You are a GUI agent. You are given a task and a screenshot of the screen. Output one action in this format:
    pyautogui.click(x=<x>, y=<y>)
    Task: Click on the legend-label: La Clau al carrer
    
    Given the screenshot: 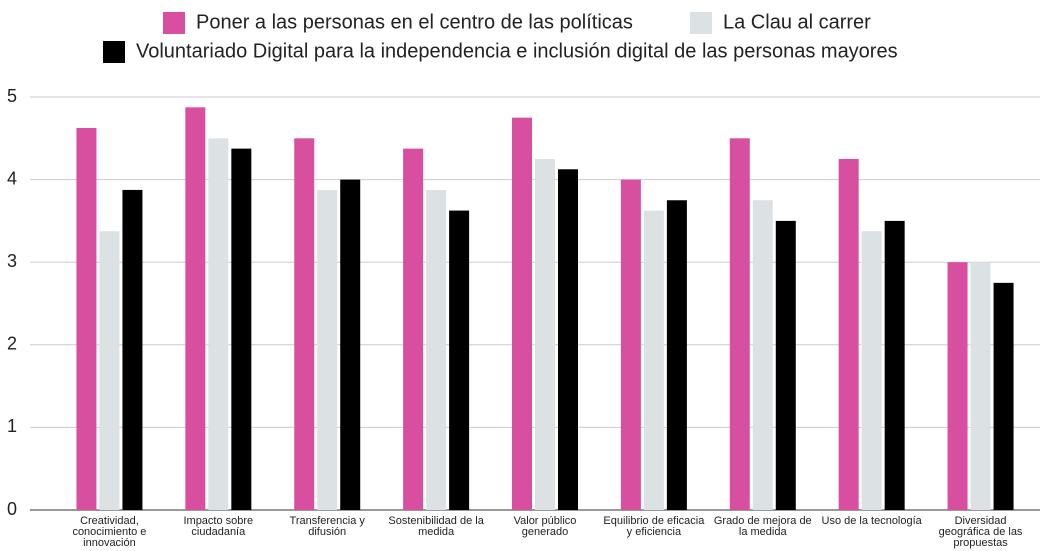 What is the action you would take?
    pyautogui.click(x=797, y=22)
    